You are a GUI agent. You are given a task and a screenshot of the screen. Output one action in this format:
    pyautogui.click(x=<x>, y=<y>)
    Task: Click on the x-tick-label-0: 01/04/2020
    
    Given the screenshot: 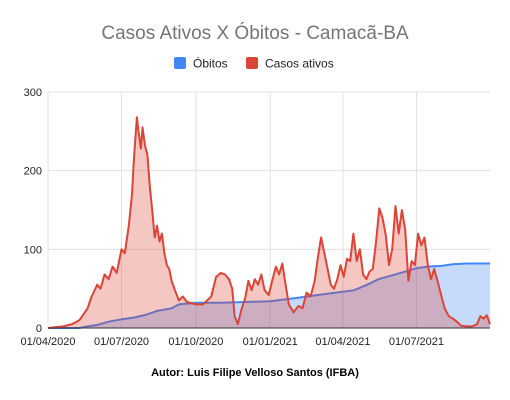 What is the action you would take?
    pyautogui.click(x=47, y=342)
    